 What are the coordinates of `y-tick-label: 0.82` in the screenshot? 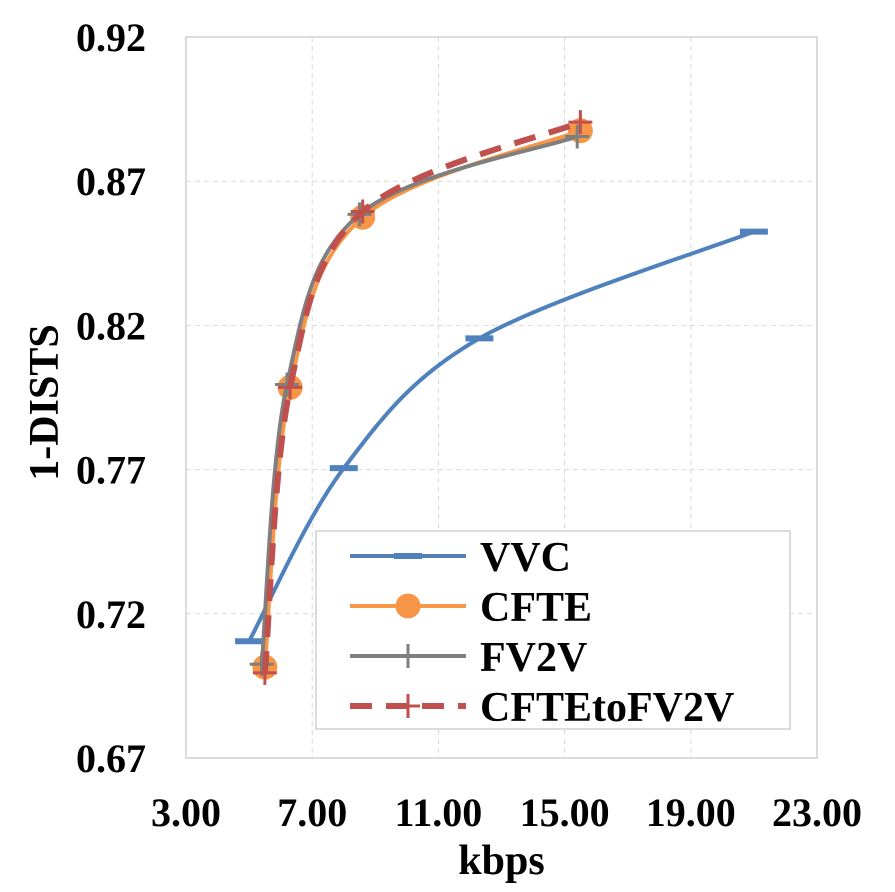 It's located at (111, 325).